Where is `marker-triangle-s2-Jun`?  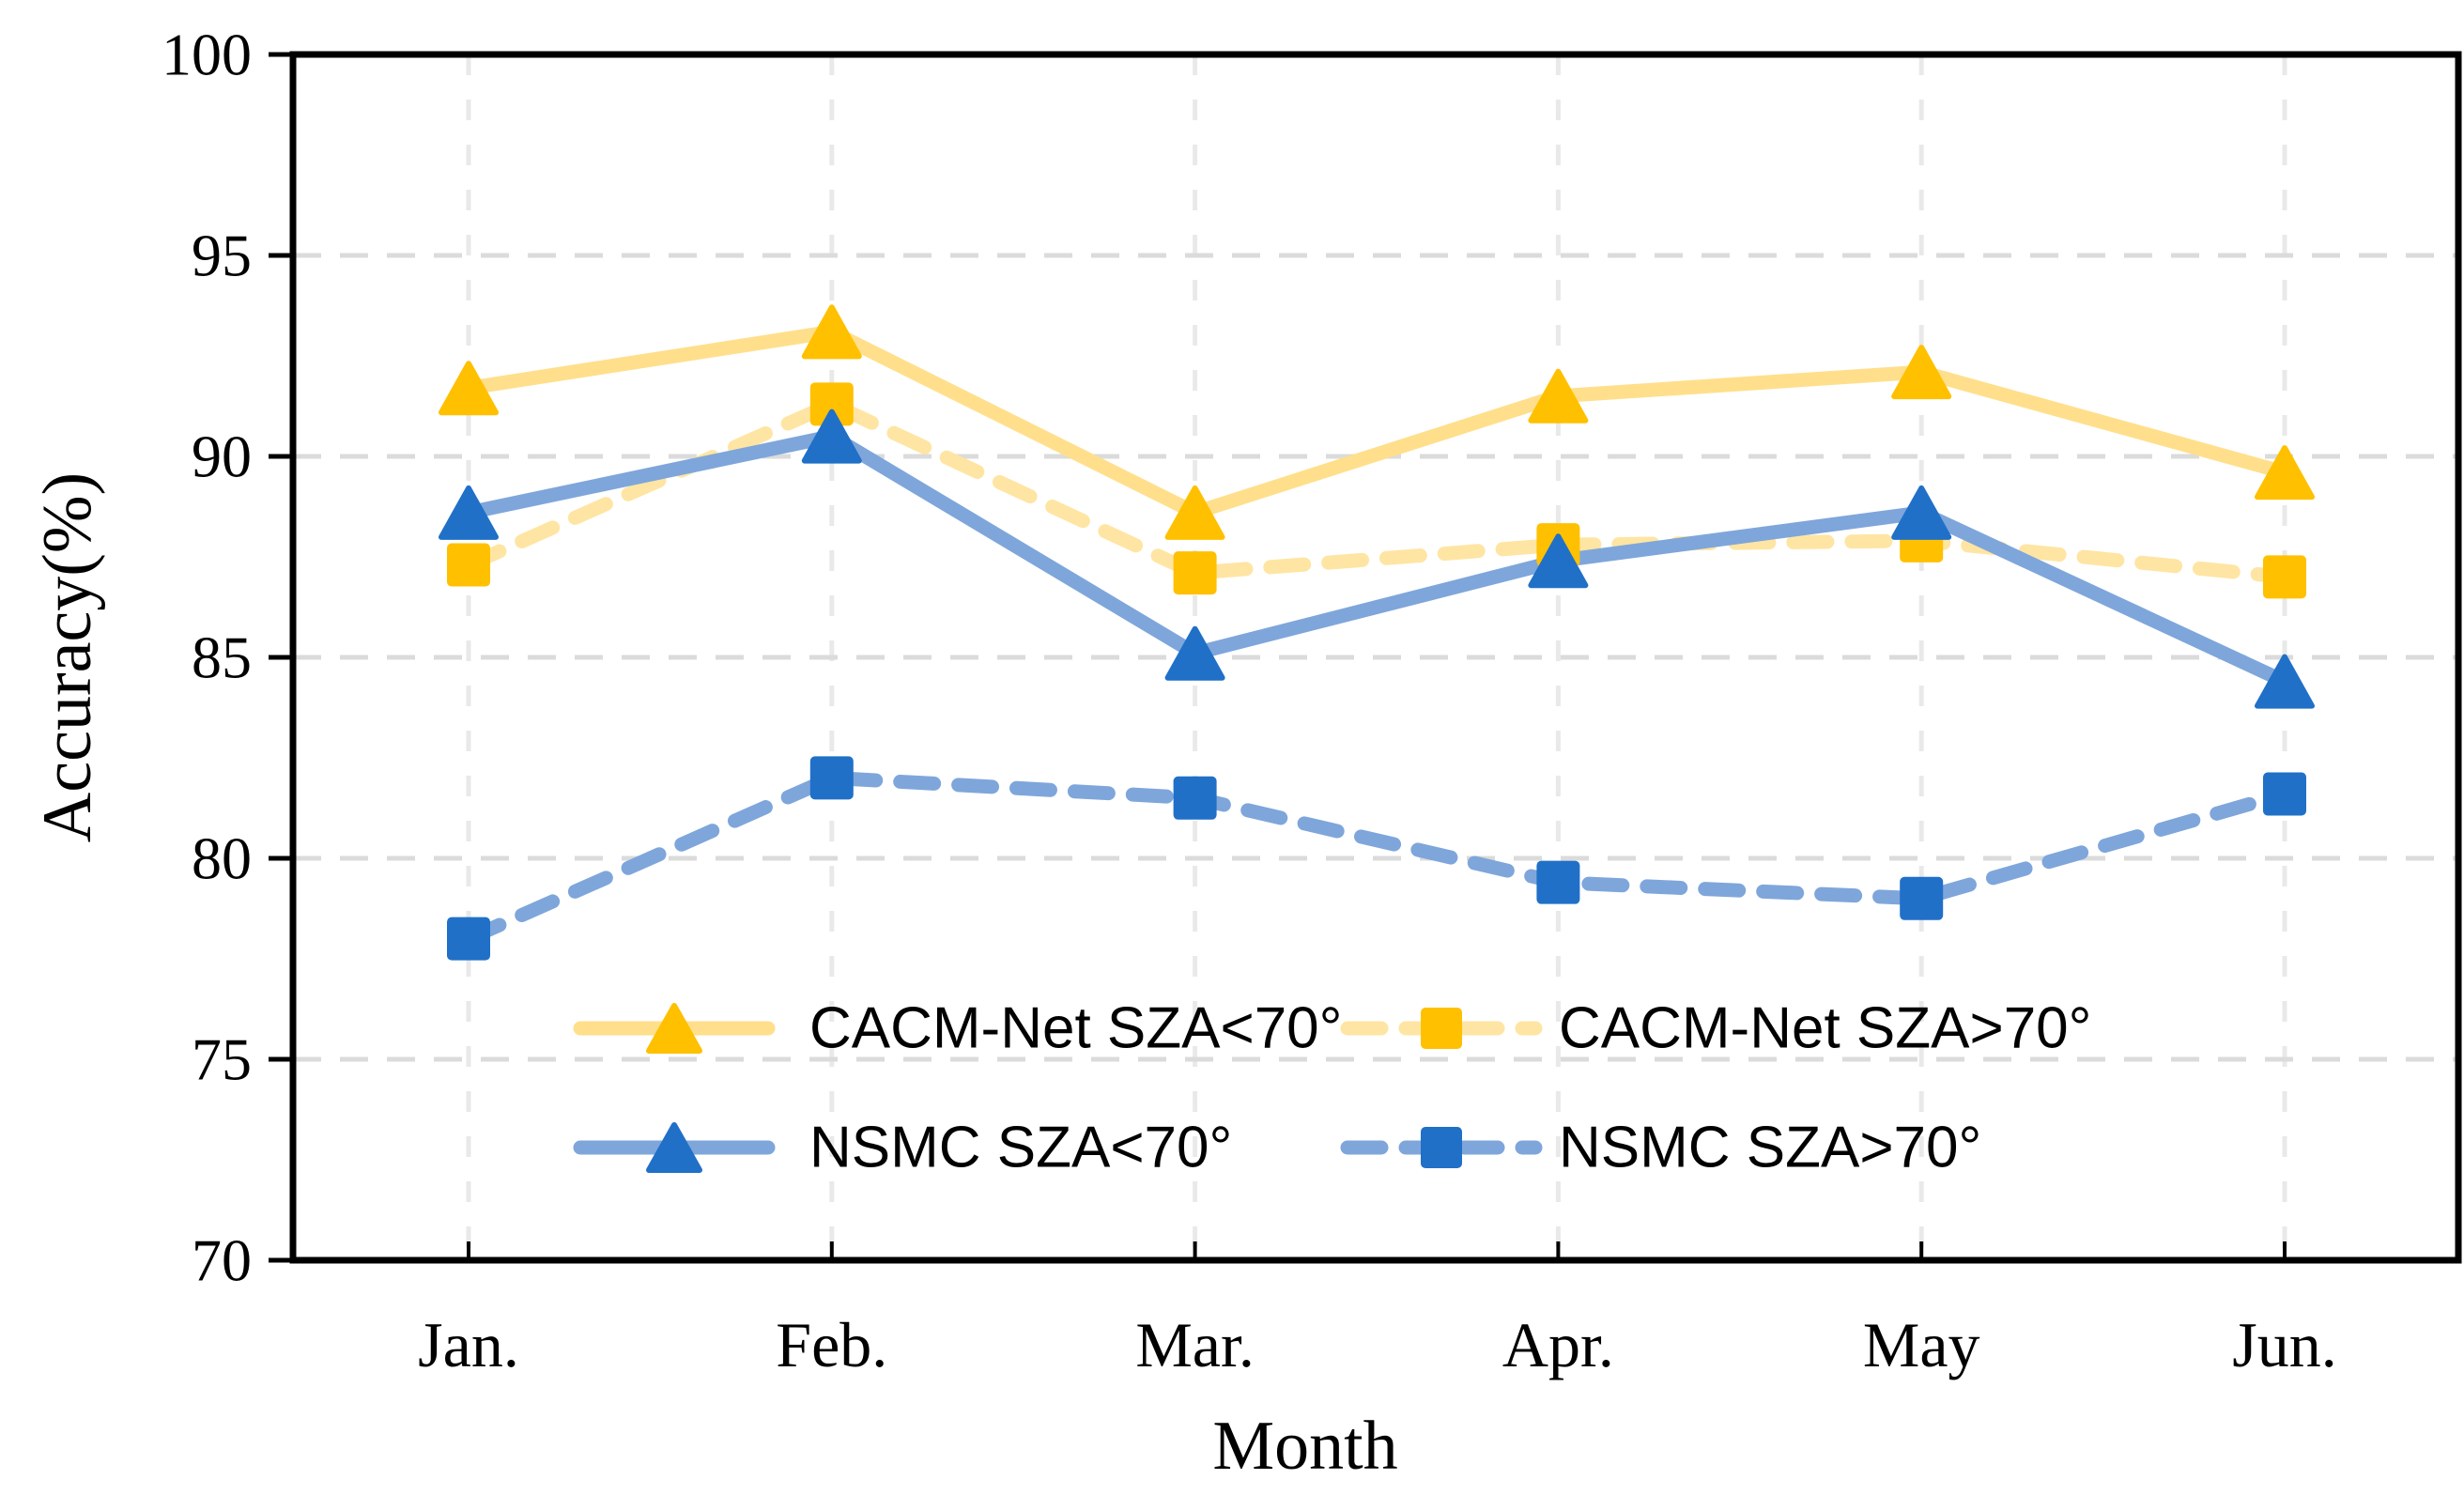
marker-triangle-s2-Jun is located at coordinates (2285, 681).